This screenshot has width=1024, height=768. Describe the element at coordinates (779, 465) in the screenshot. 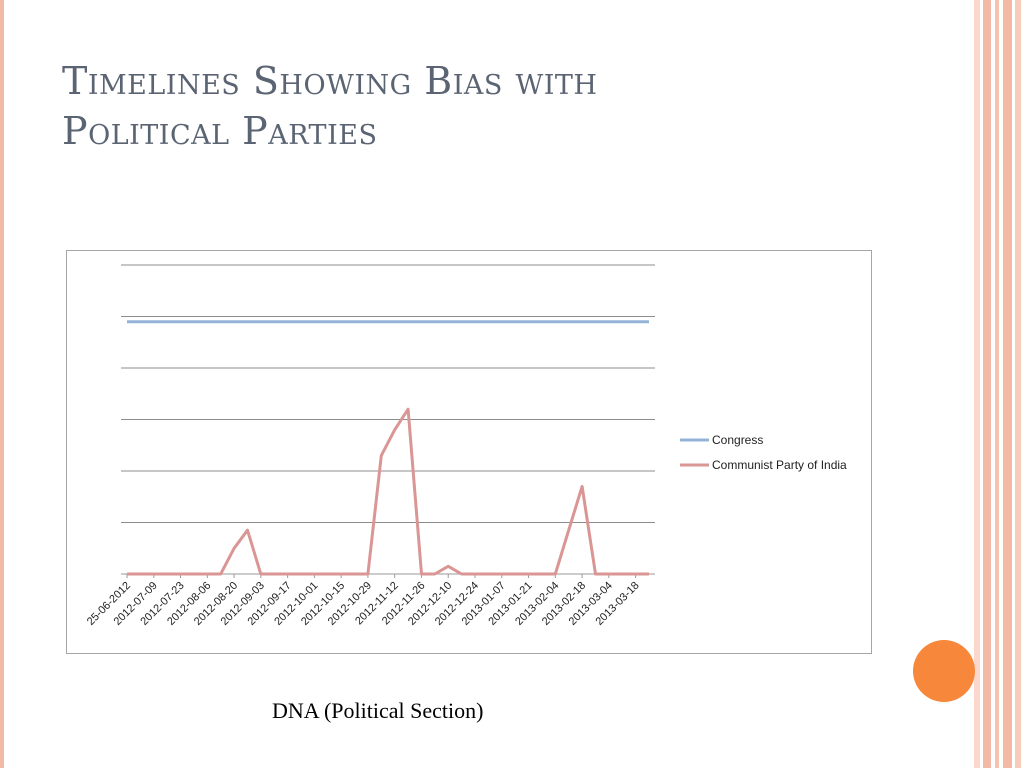

I see `legend-label: Communist Party of India` at that location.